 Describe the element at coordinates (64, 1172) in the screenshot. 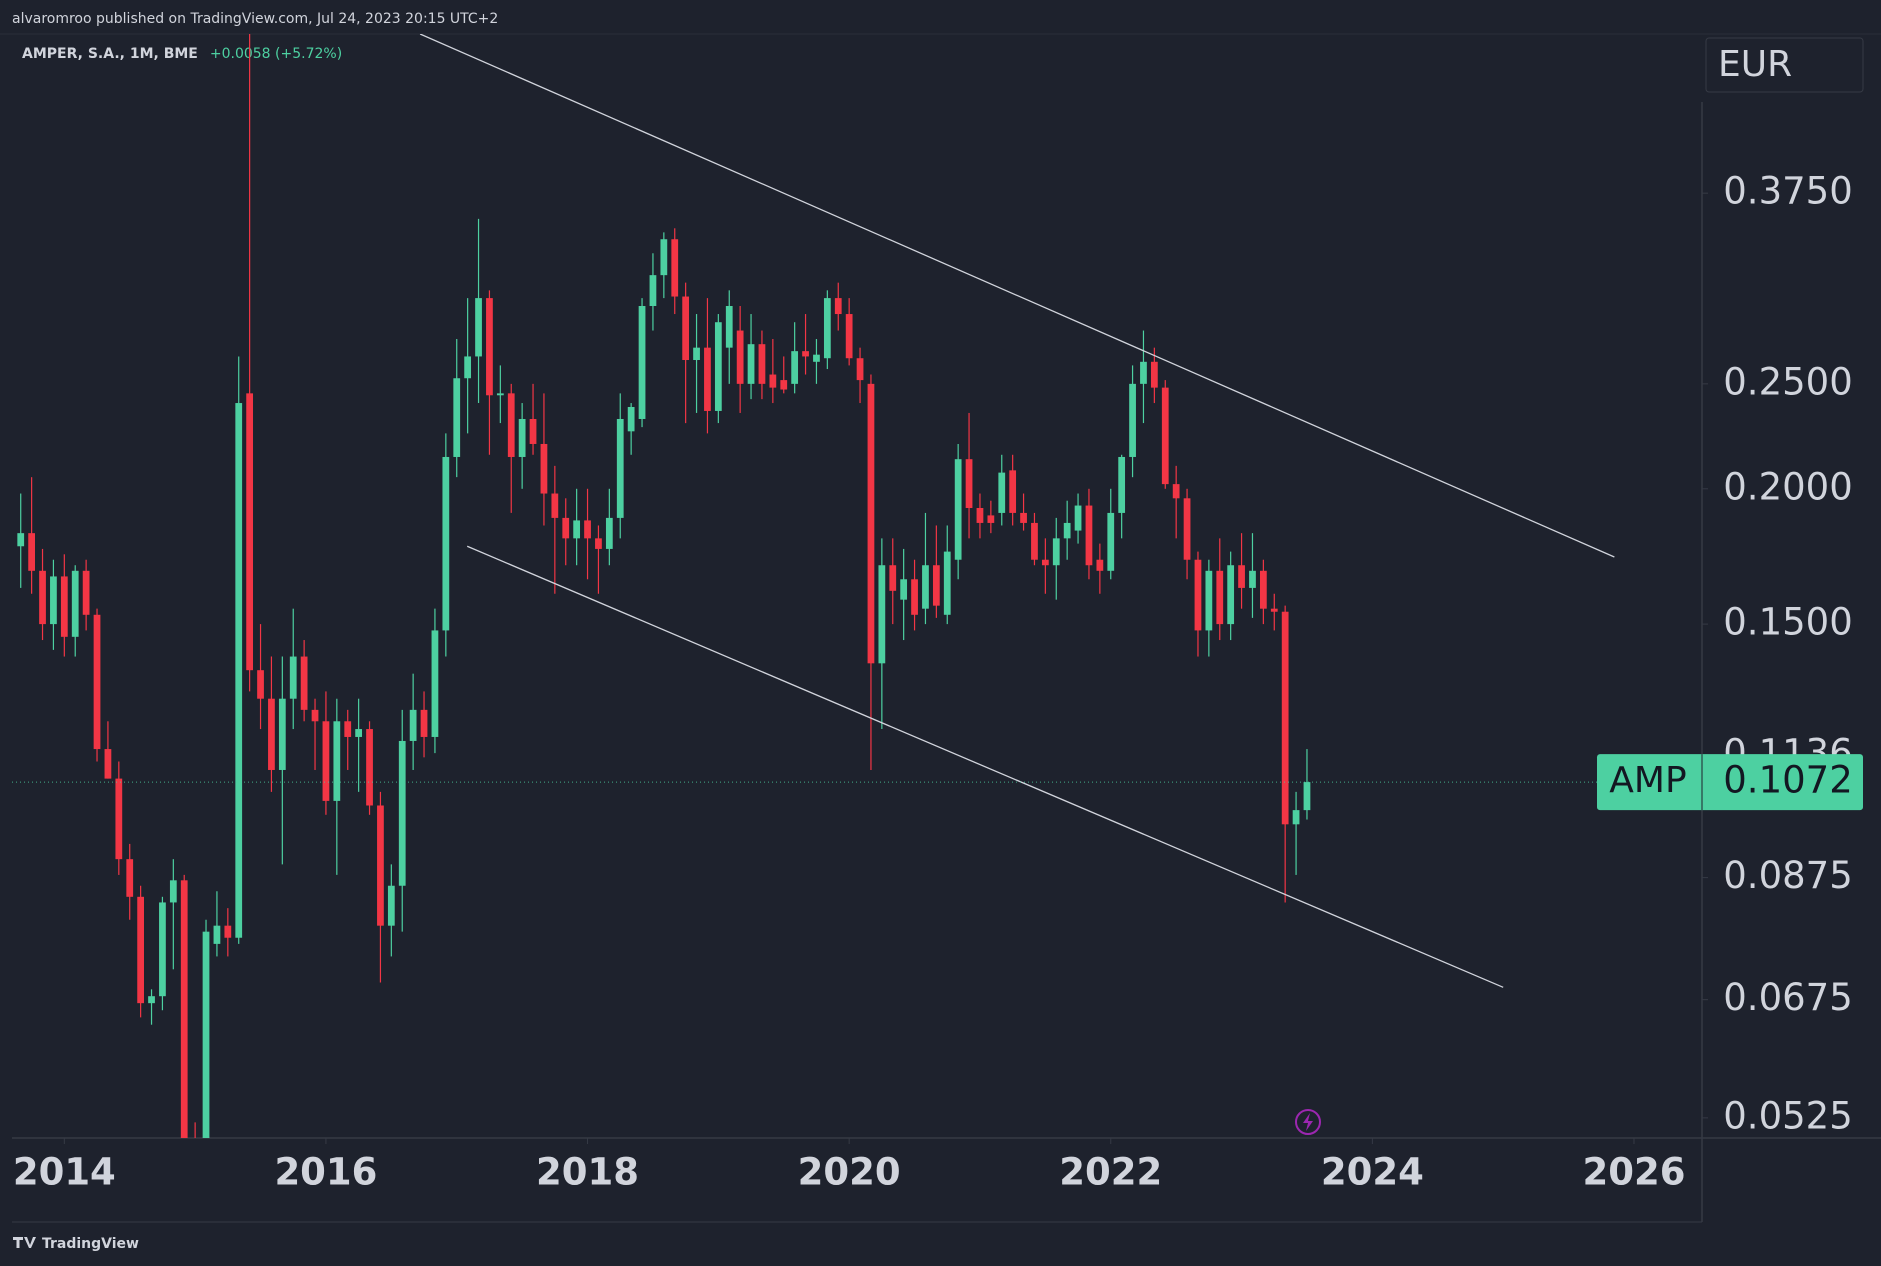

I see `x-tick-label: 2014` at that location.